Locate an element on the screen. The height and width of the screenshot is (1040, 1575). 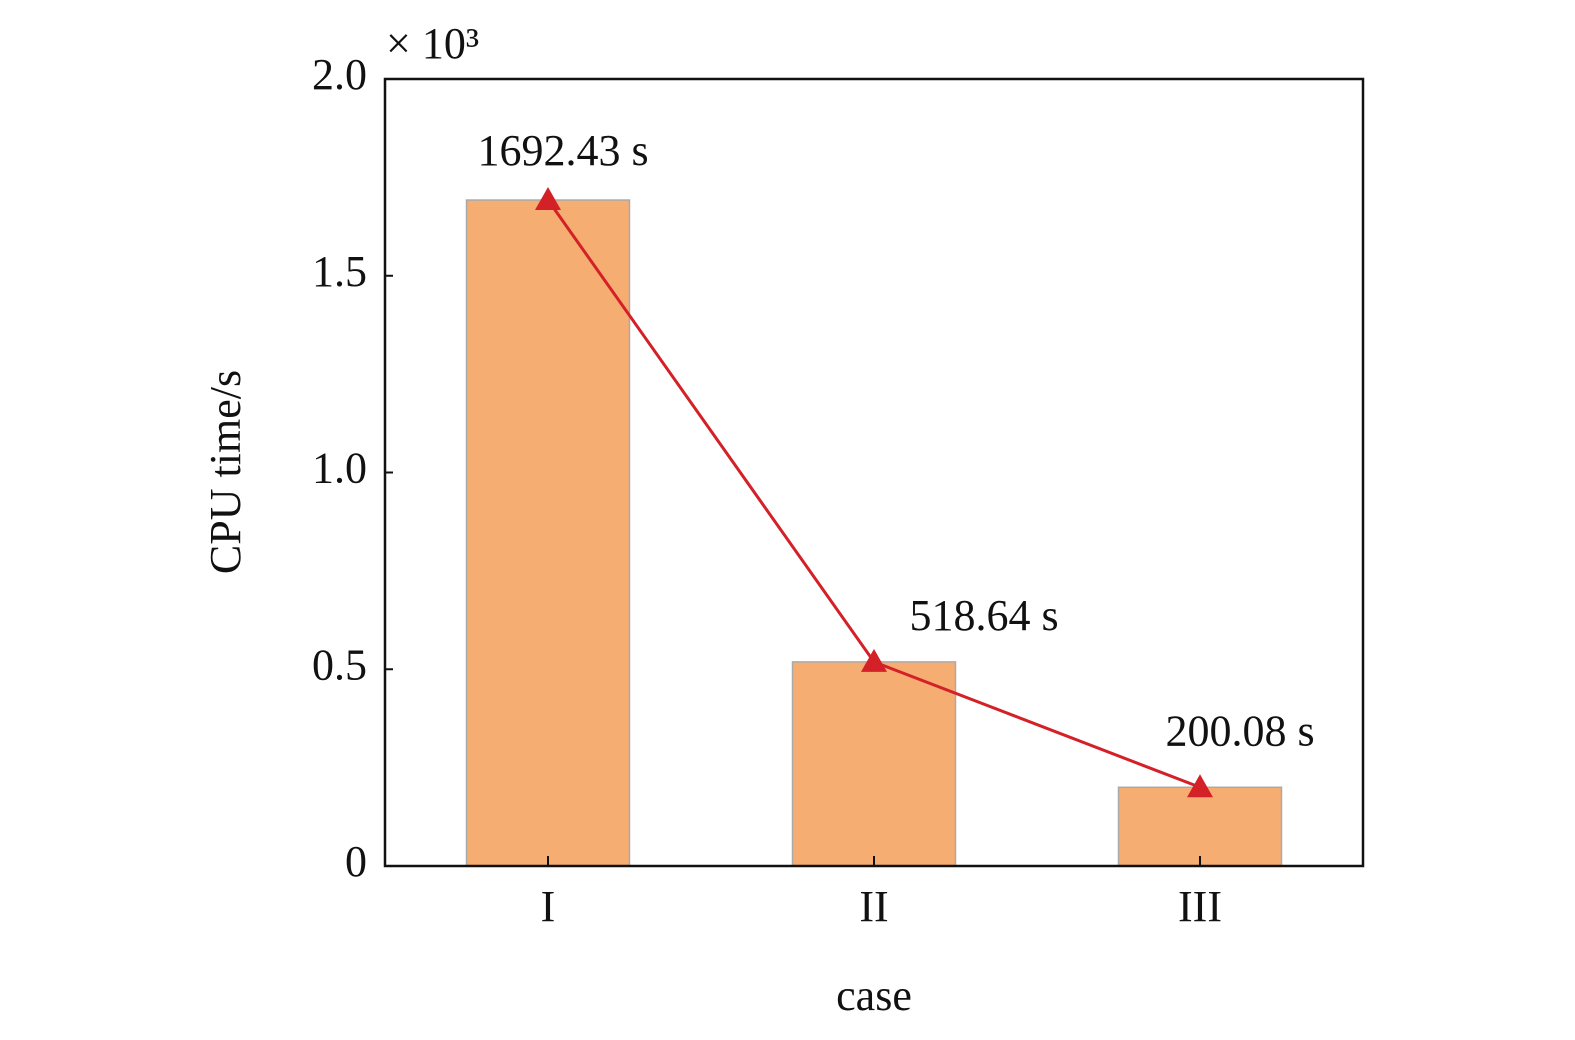
value-label: 1692.43 s is located at coordinates (562, 150).